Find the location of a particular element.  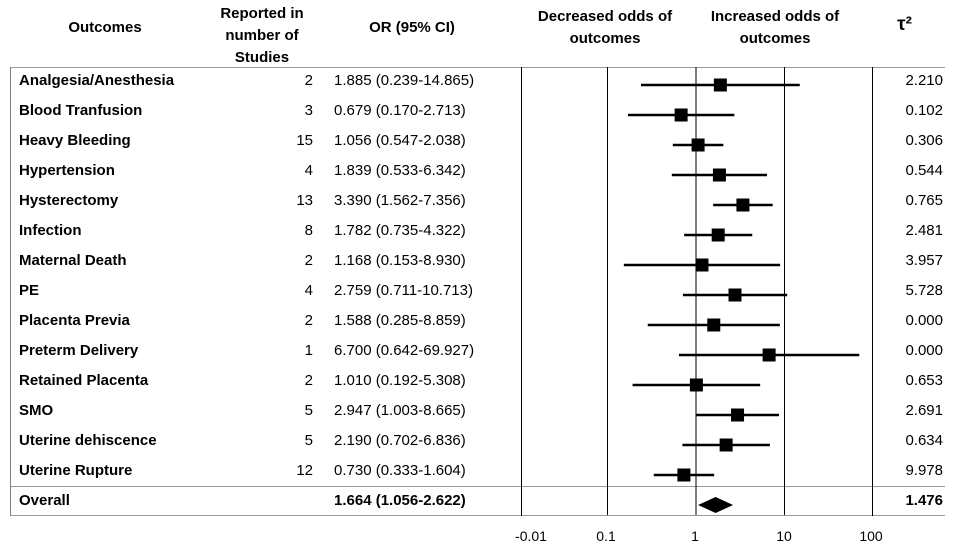

overall-or-ci: 1.664 (1.056-2.622) is located at coordinates (400, 500).